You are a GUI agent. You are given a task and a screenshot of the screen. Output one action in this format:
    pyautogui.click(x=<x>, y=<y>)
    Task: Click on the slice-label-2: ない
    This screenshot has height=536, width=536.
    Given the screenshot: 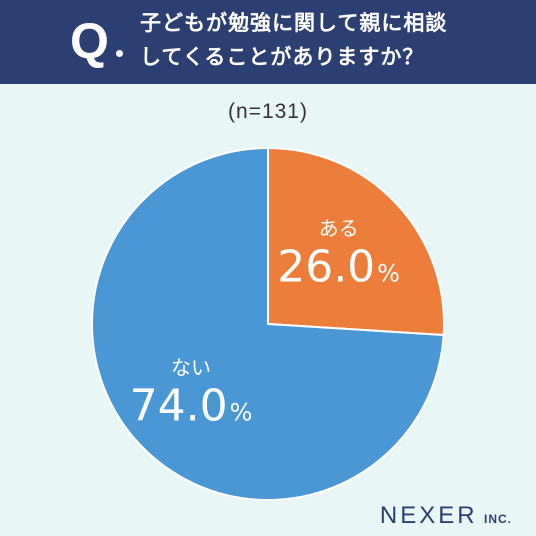 What is the action you would take?
    pyautogui.click(x=191, y=367)
    